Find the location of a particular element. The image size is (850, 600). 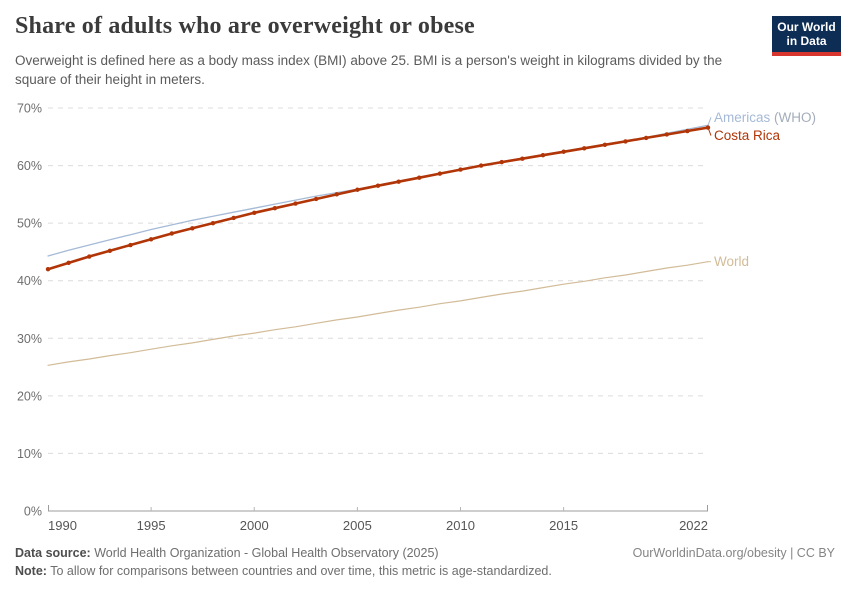

owid-logo-line2: in Data is located at coordinates (806, 41).